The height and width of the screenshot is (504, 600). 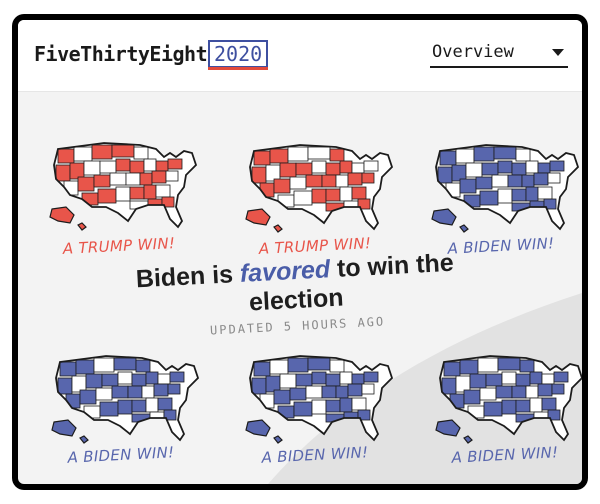 I want to click on chevron-down-icon, so click(x=558, y=52).